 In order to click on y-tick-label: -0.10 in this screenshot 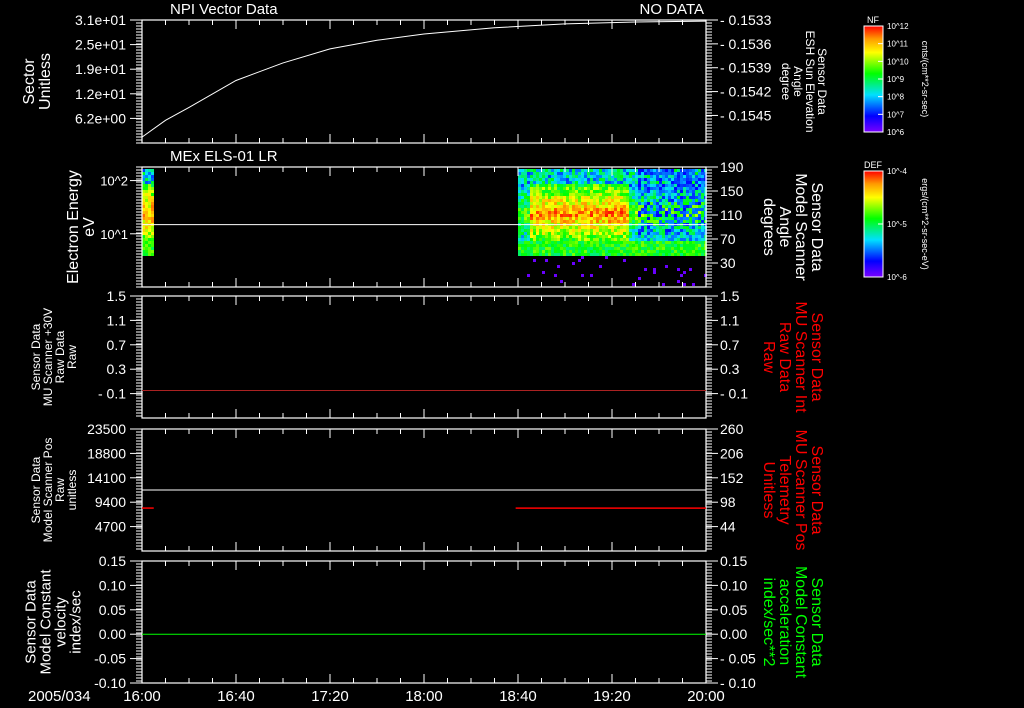, I will do `click(110, 683)`.